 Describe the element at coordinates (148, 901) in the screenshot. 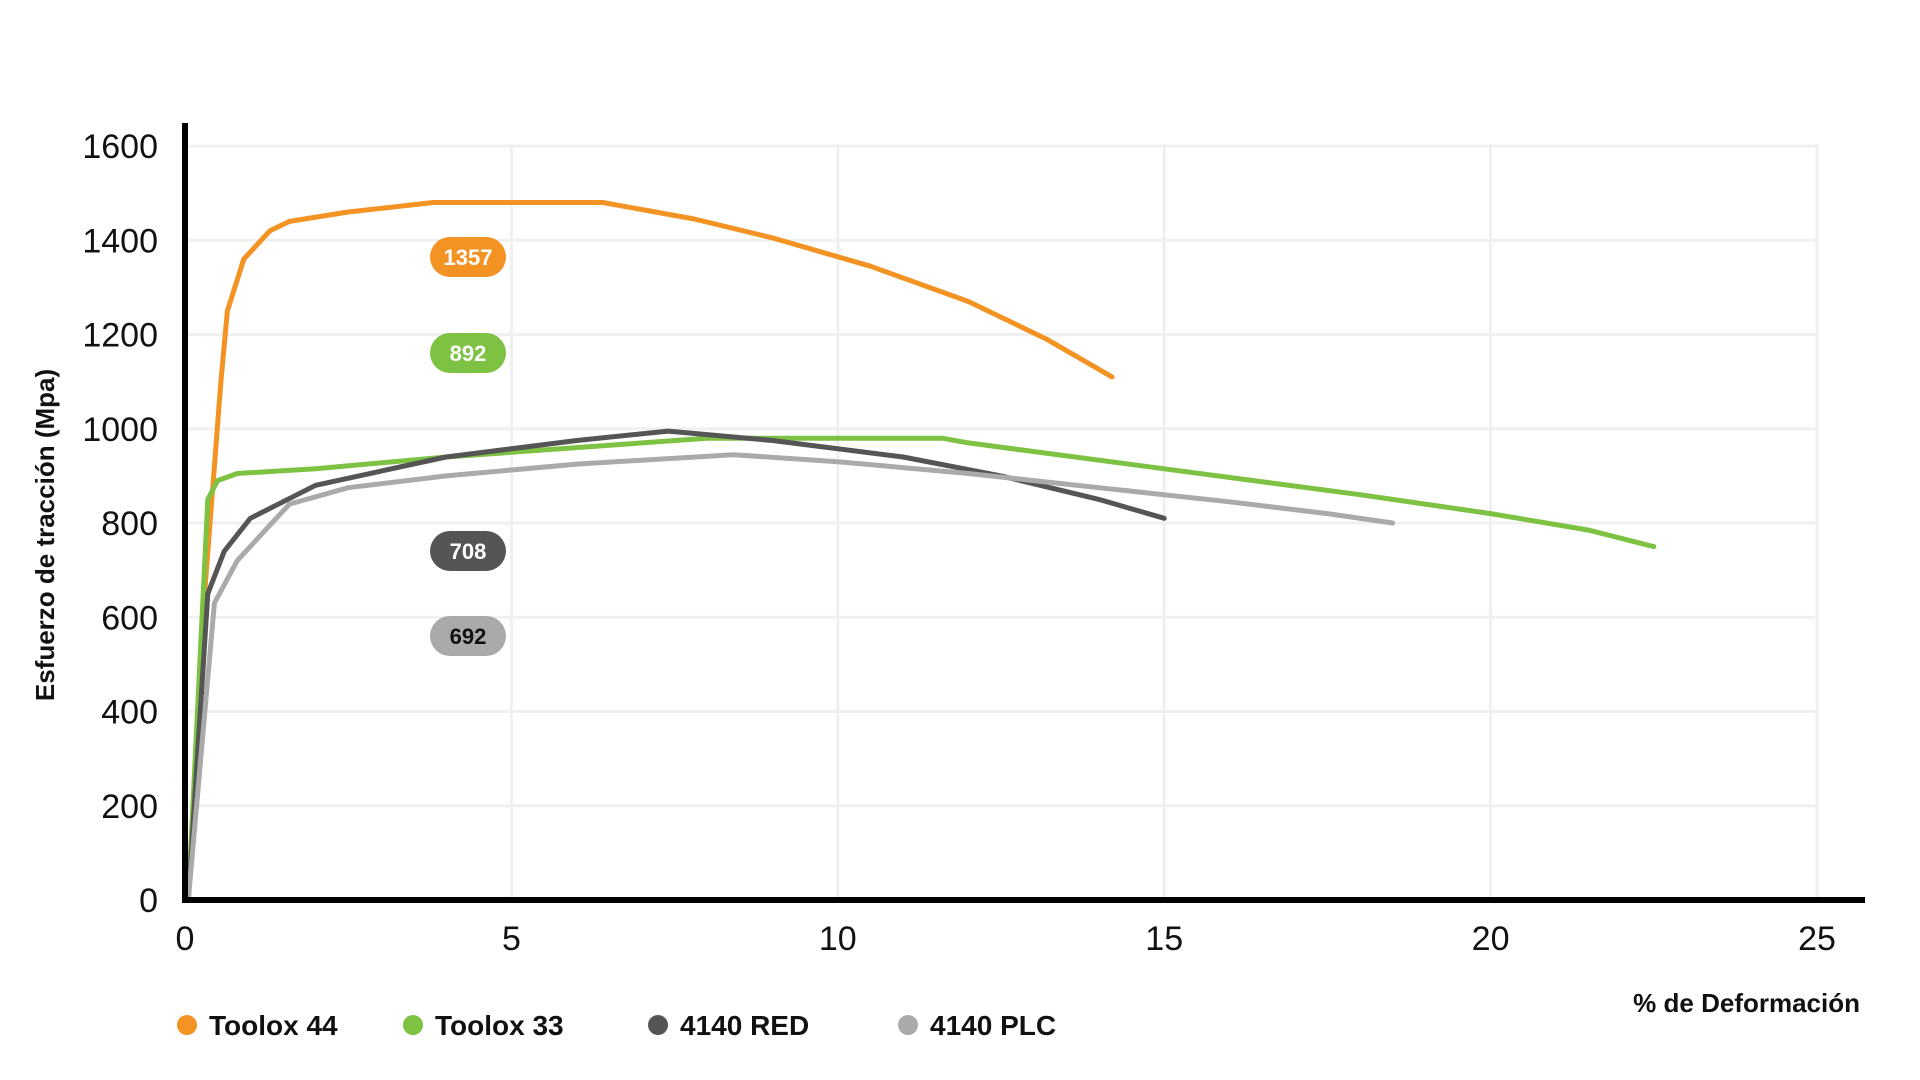

I see `y-tick-label: 0` at that location.